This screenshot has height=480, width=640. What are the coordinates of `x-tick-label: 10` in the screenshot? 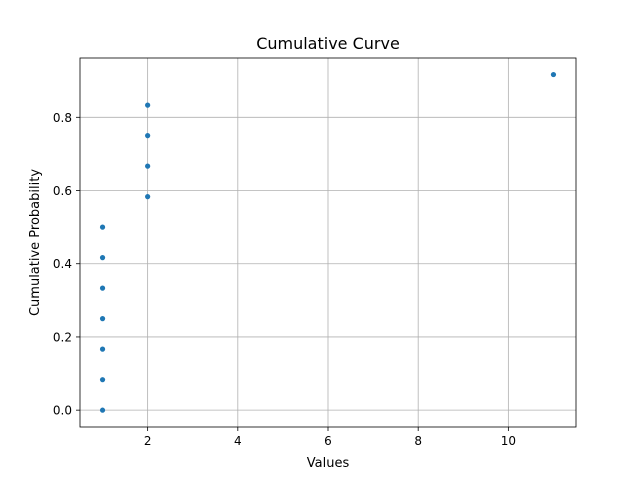 It's located at (508, 441).